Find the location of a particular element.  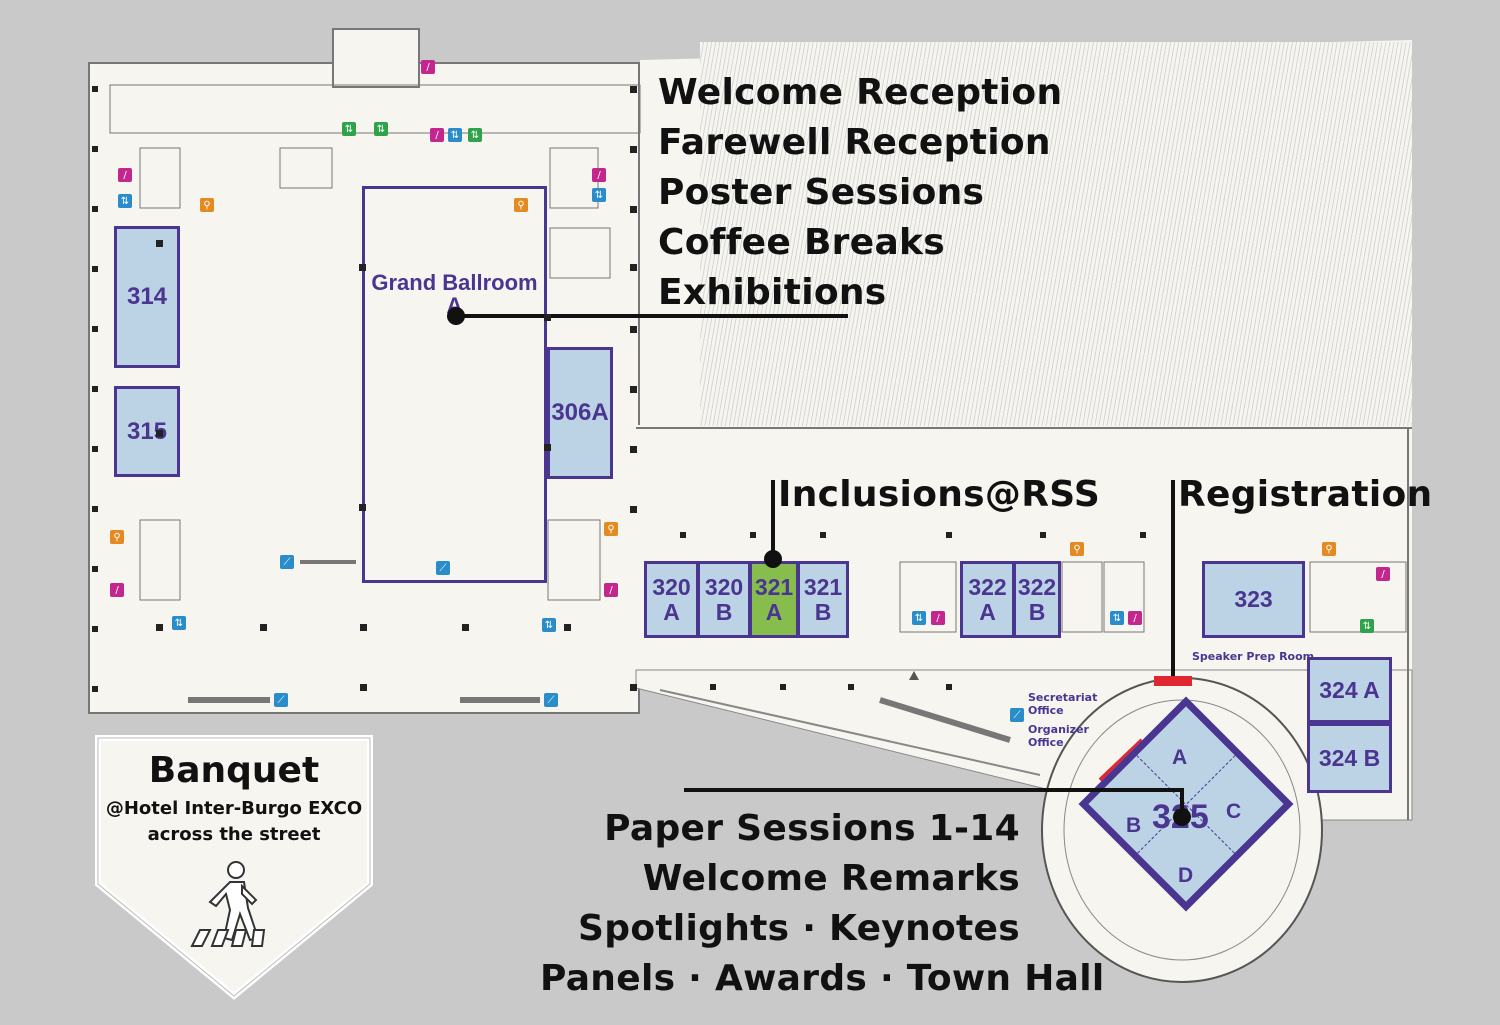

room-label: 324 B is located at coordinates (1349, 757).